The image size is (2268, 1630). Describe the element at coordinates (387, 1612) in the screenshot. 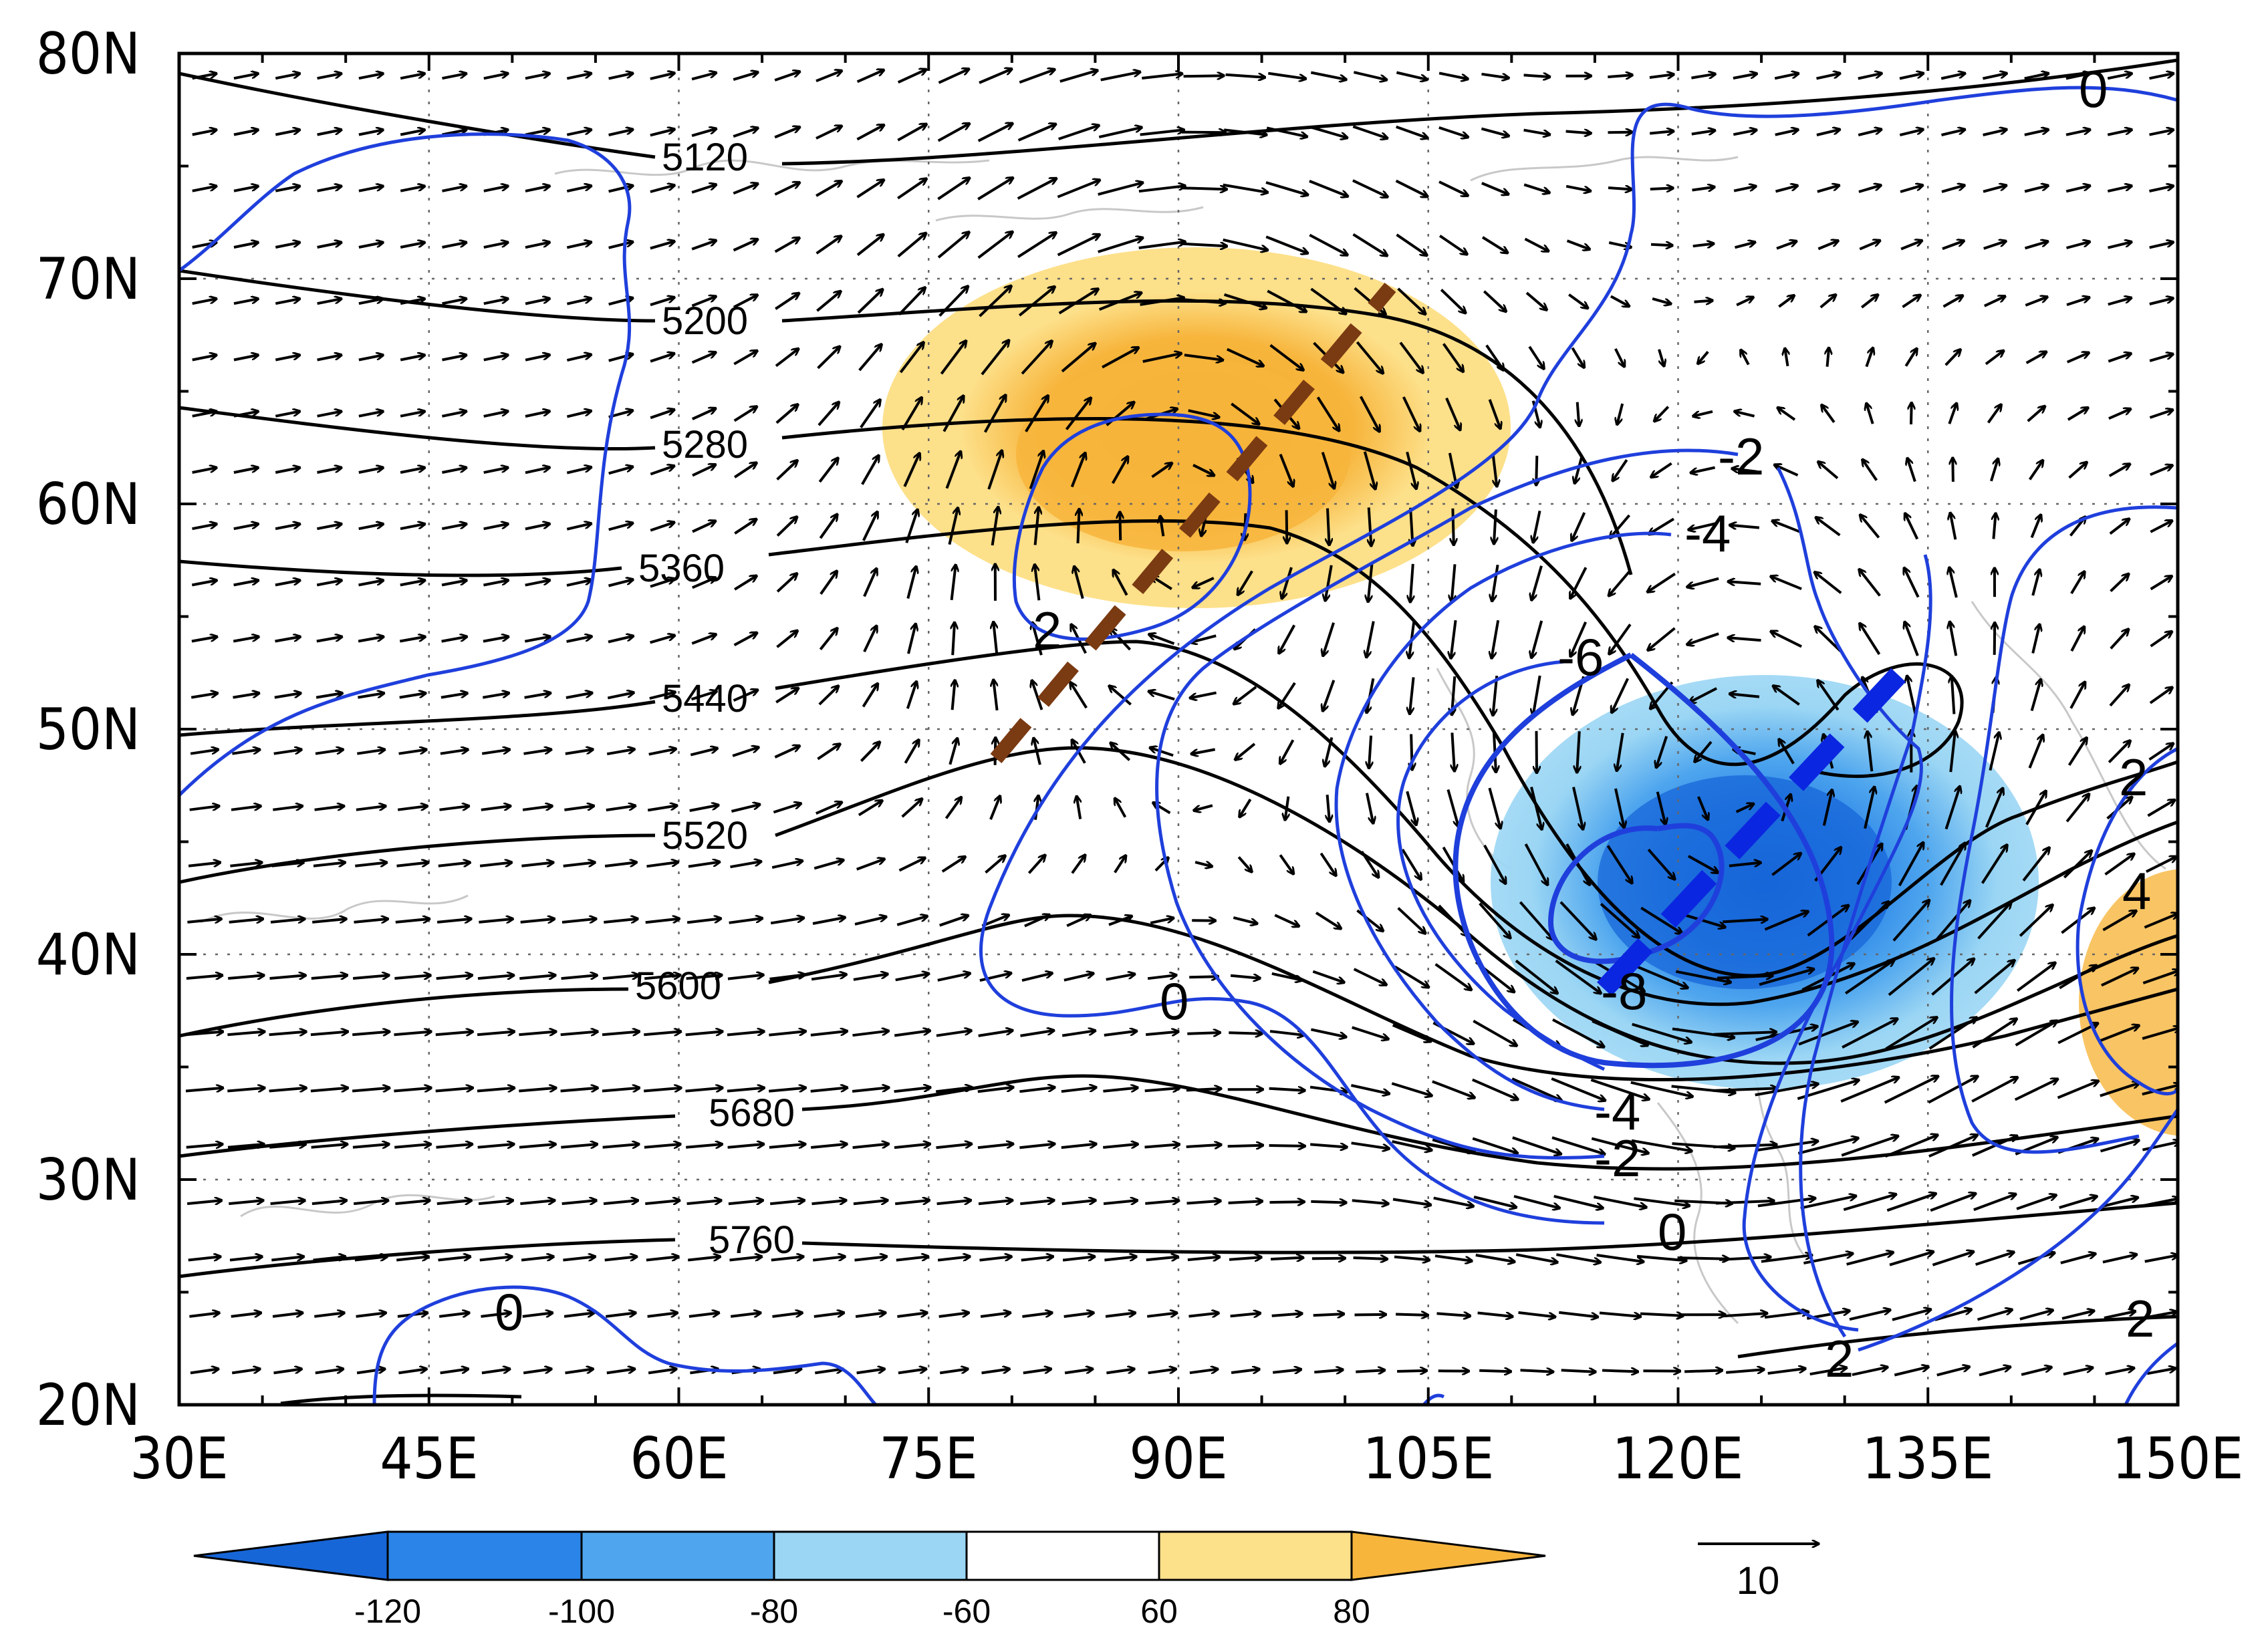

I see `colorbar-label: -120` at that location.